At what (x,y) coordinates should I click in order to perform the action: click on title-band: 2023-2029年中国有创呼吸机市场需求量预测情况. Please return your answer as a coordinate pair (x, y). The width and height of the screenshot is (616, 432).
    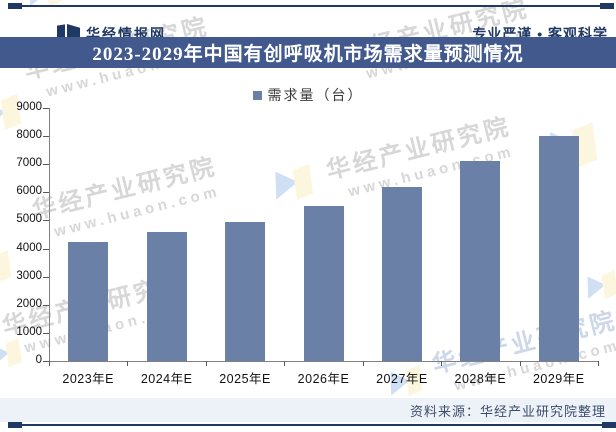
    Looking at the image, I should click on (308, 52).